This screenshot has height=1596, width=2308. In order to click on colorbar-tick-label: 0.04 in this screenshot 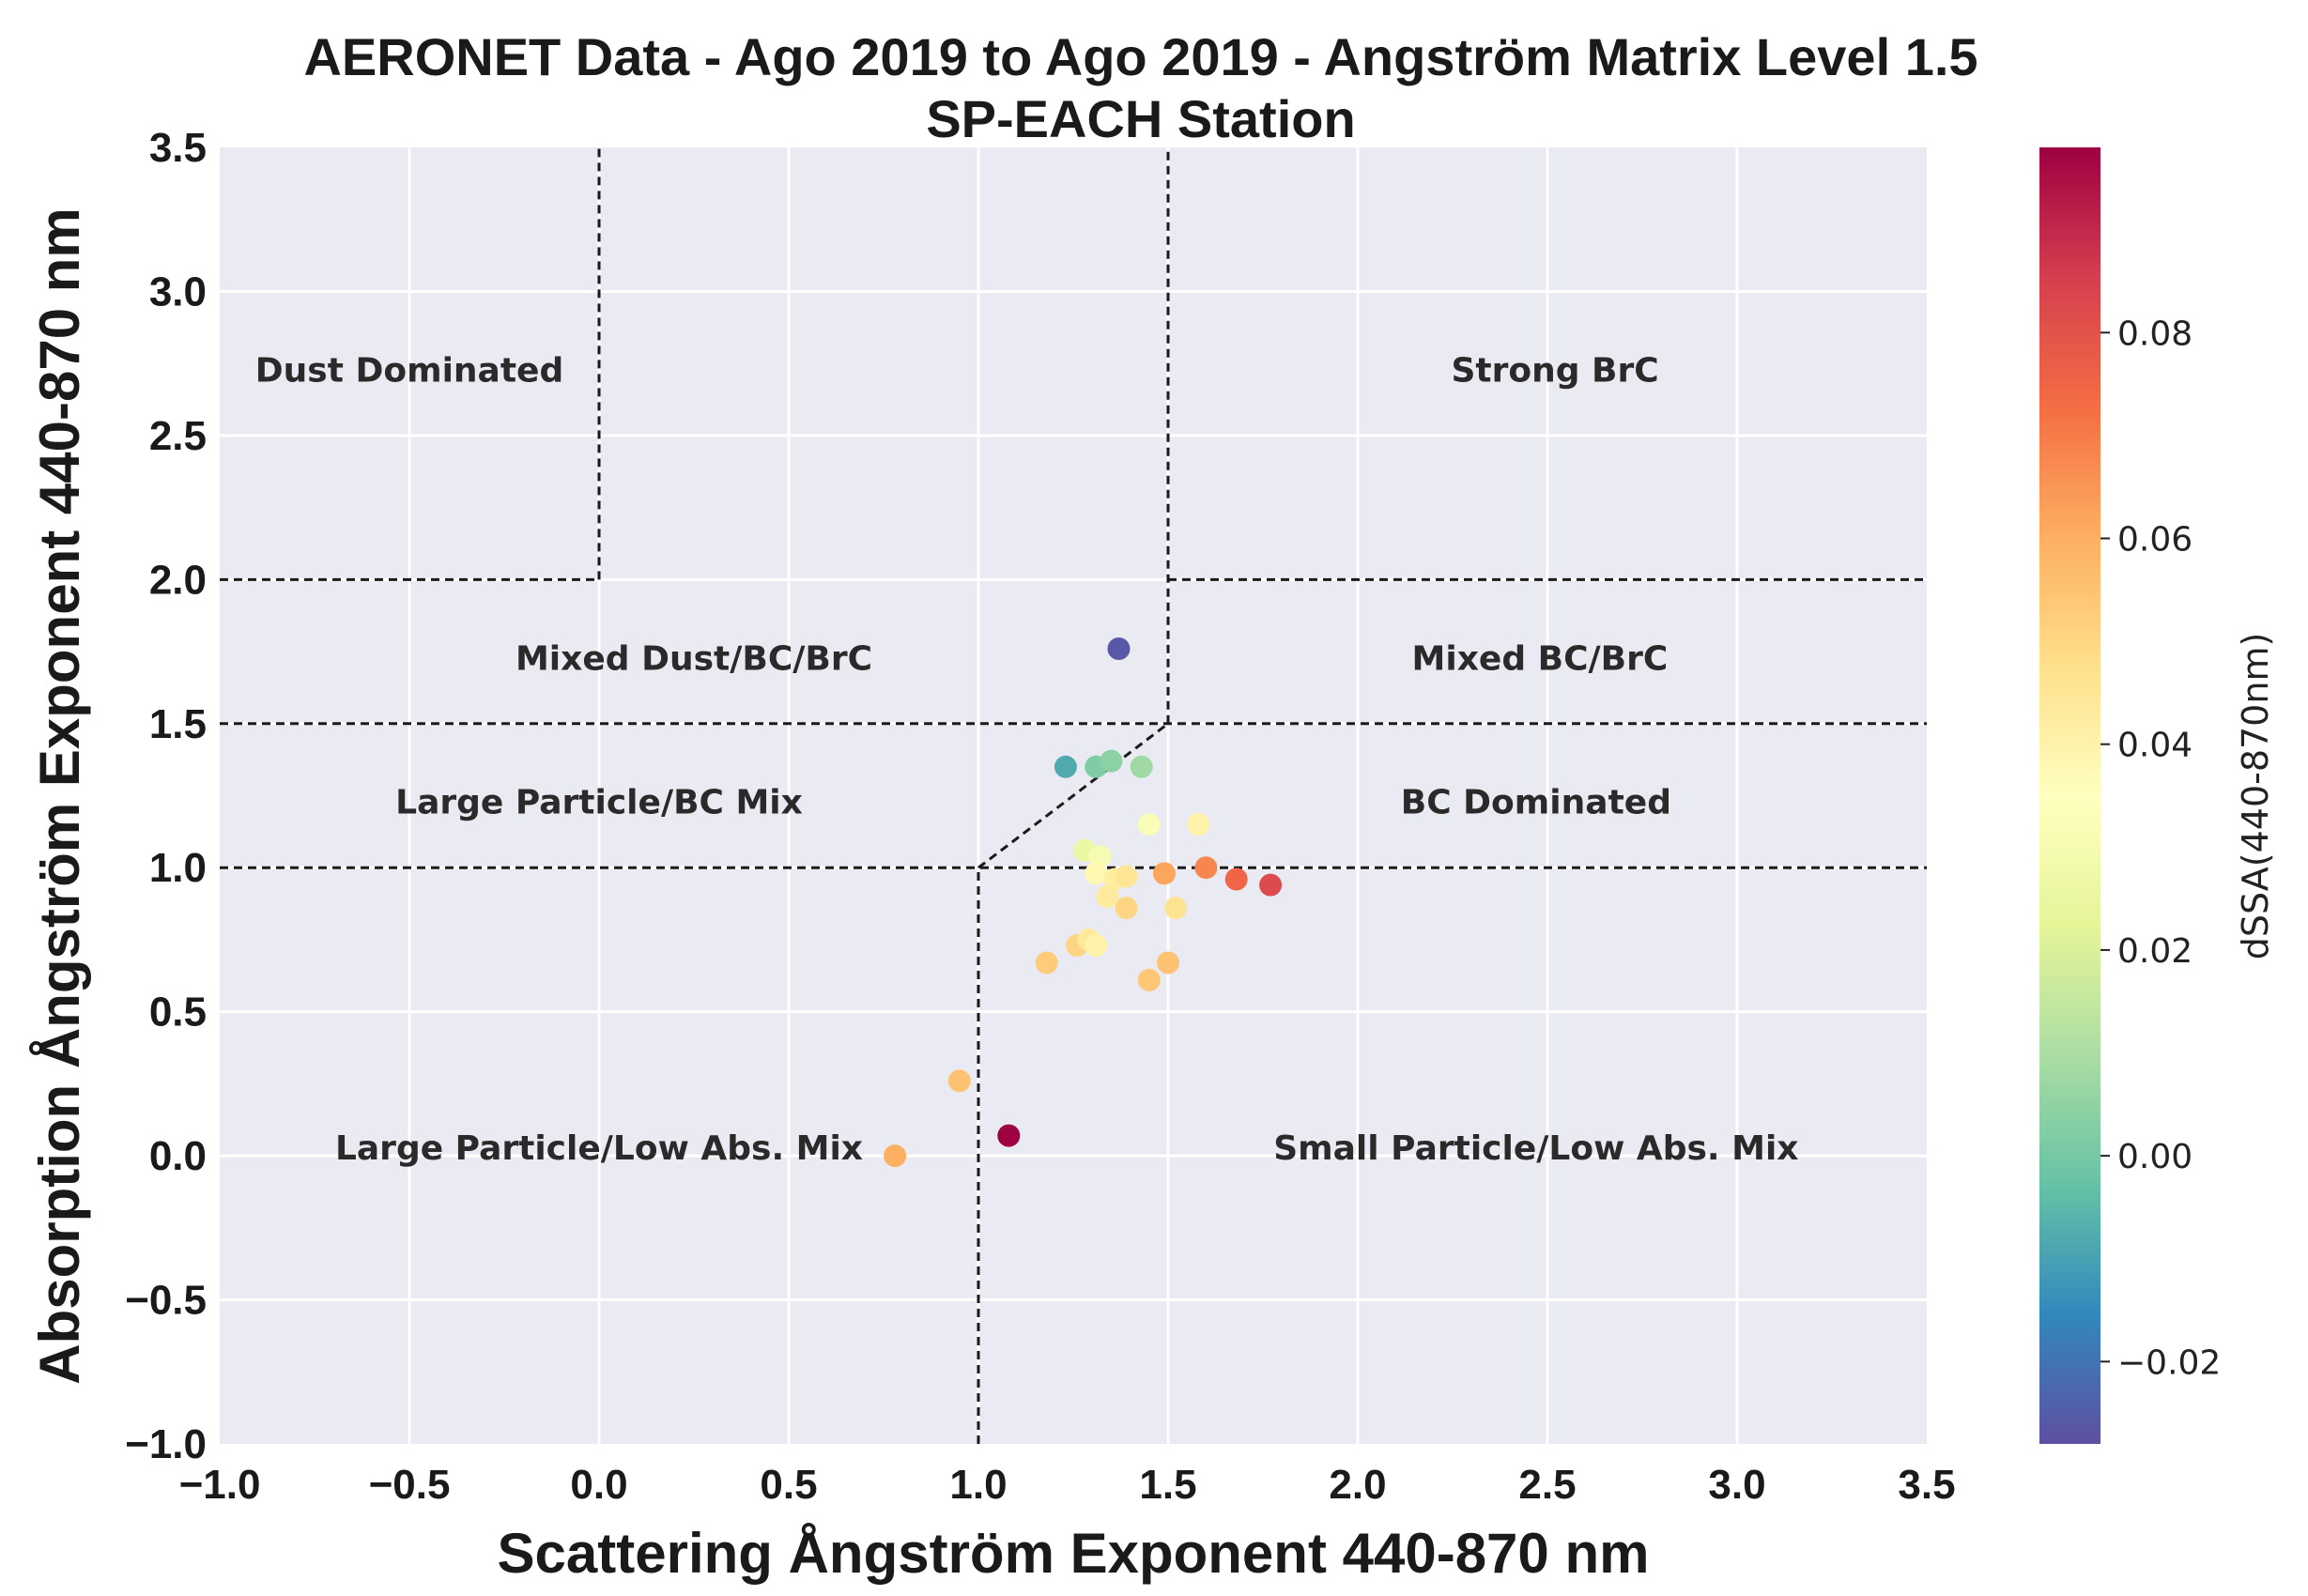, I will do `click(2155, 746)`.